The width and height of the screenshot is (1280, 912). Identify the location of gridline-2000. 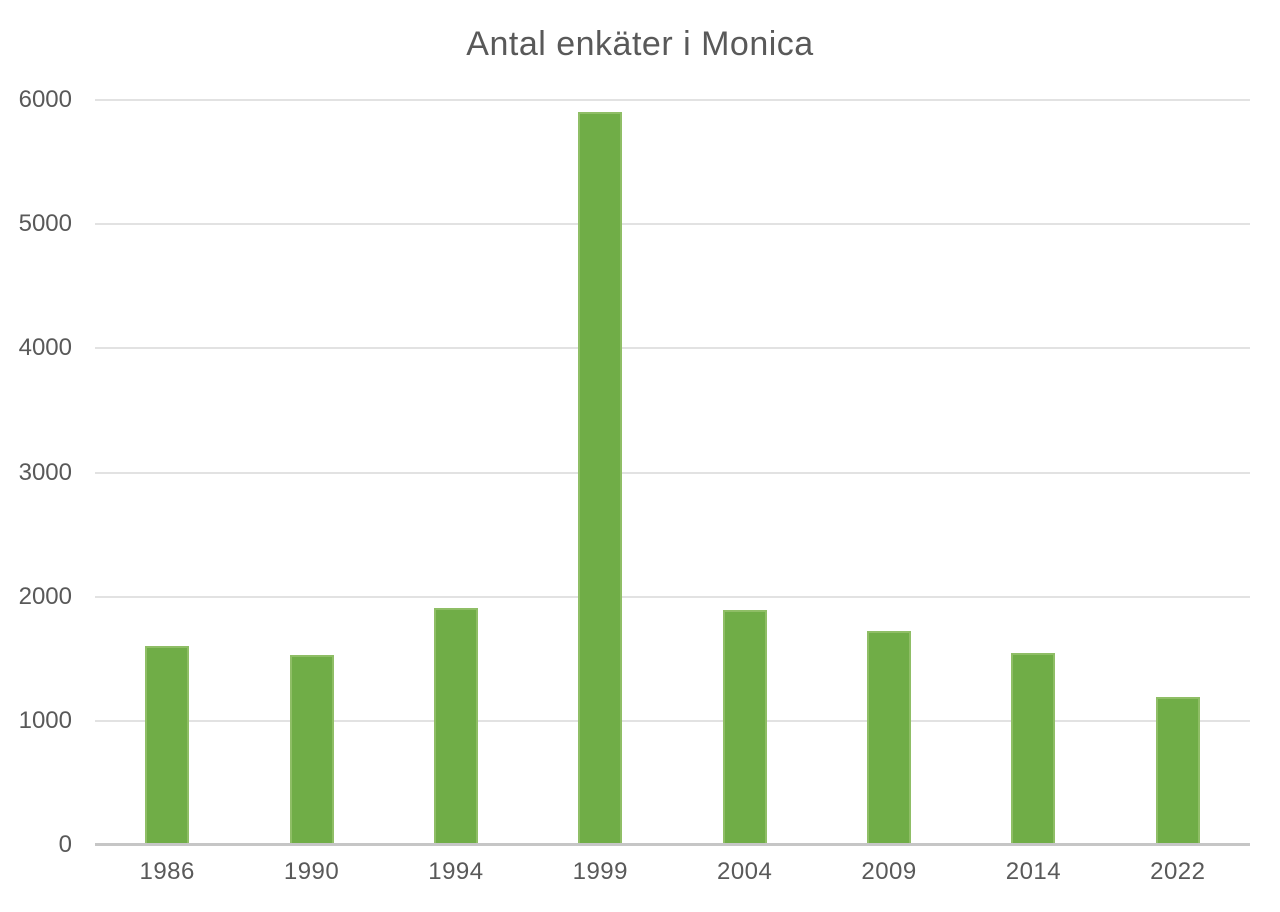
(672, 596).